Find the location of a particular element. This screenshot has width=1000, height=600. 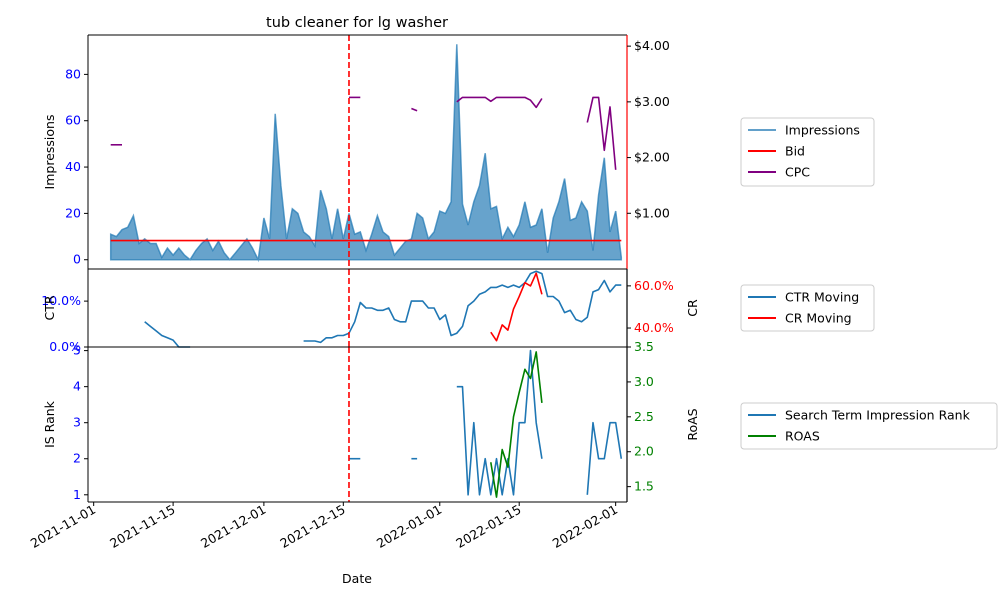

right-axis-label: CR is located at coordinates (692, 308).